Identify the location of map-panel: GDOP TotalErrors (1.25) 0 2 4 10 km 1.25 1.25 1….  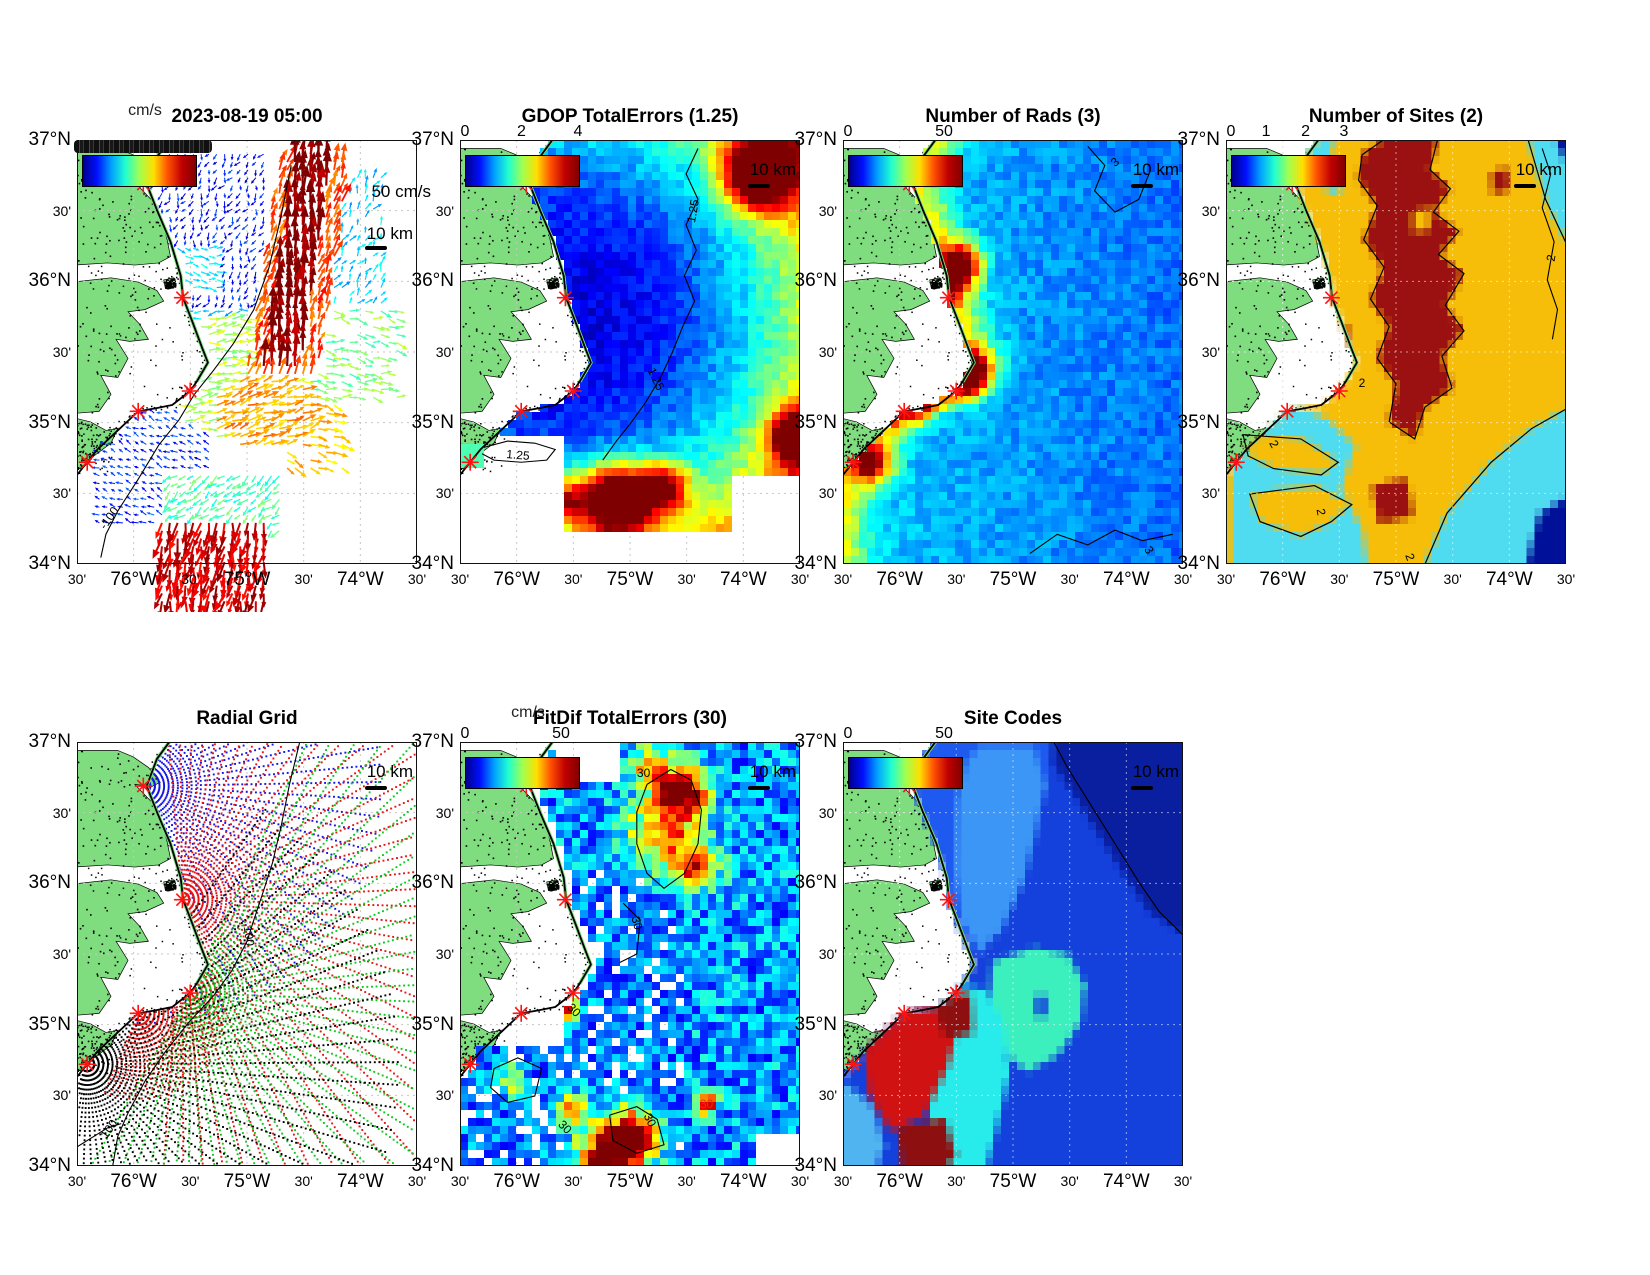
(611, 348).